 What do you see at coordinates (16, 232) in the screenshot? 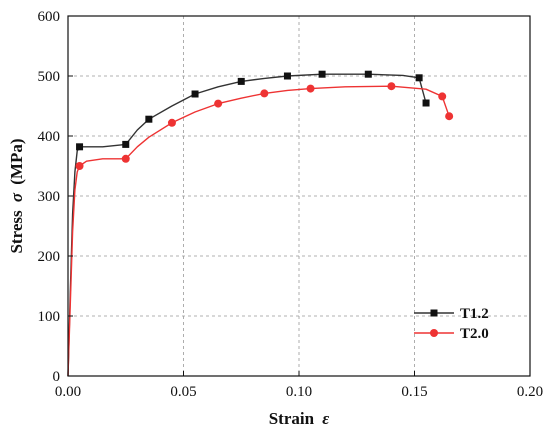
I see `y-axis-title-main: Stress` at bounding box center [16, 232].